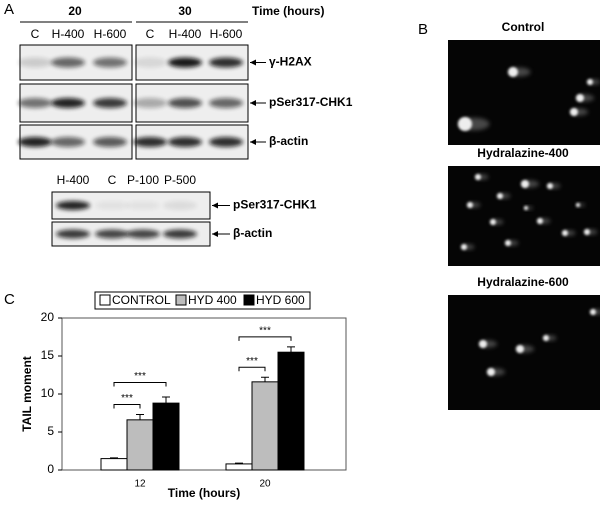  What do you see at coordinates (27, 394) in the screenshot?
I see `y-axis-label: TAIL moment` at bounding box center [27, 394].